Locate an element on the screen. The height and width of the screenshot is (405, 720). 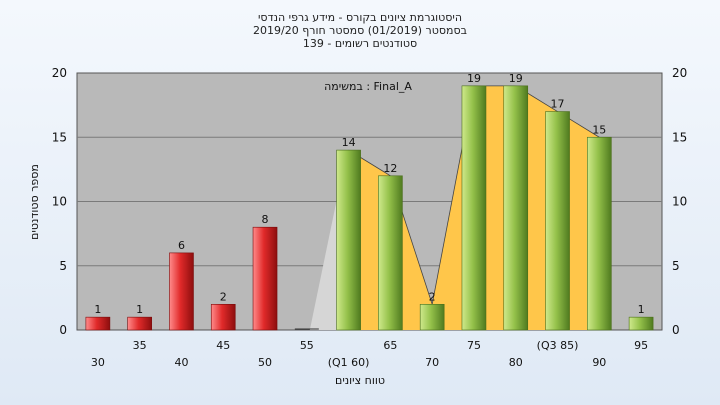
band-lead-in is located at coordinates (323, 265).